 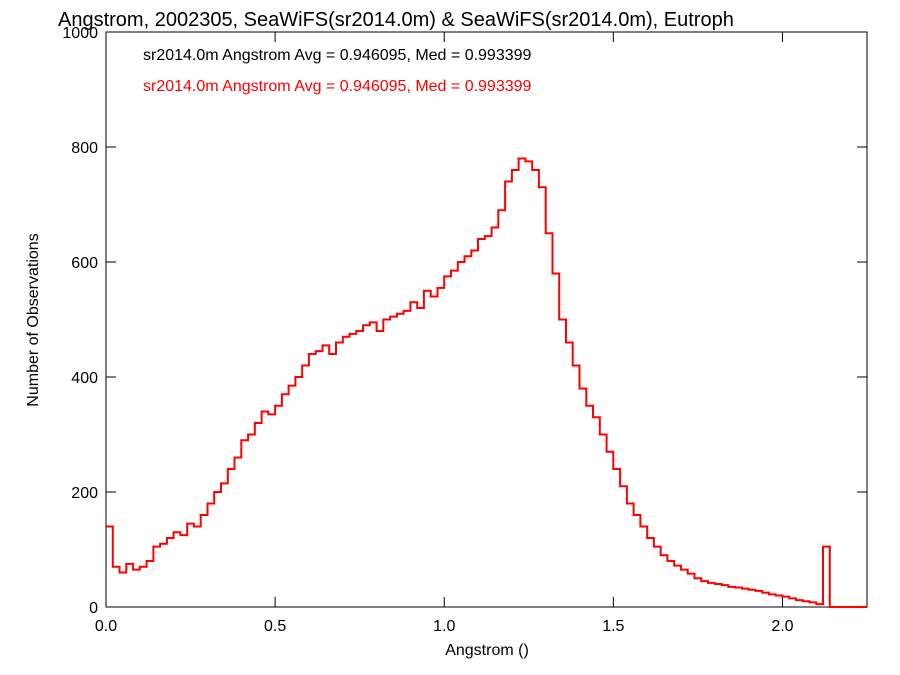 What do you see at coordinates (275, 626) in the screenshot?
I see `x-tick-label: 0.5` at bounding box center [275, 626].